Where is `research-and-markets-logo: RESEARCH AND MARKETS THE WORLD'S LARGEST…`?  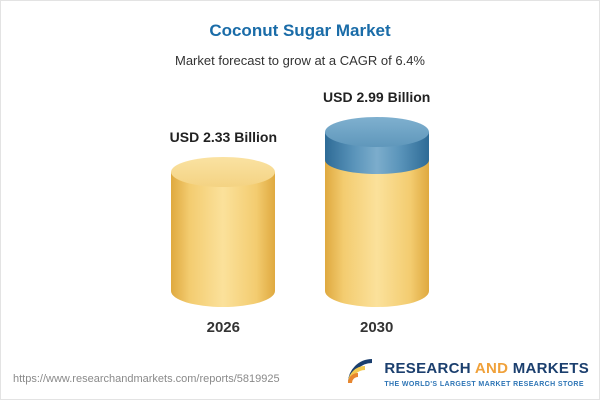
research-and-markets-logo: RESEARCH AND MARKETS THE WORLD'S LARGEST… is located at coordinates (468, 373).